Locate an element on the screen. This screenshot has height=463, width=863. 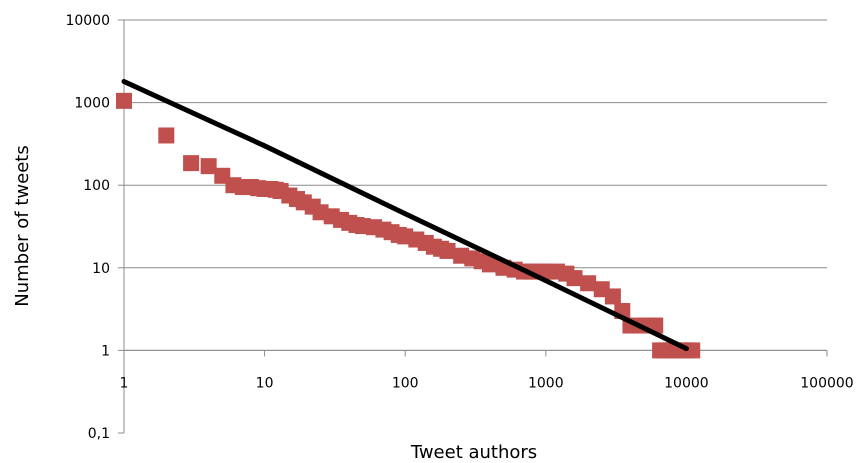
x-tick-label: 100 is located at coordinates (405, 383).